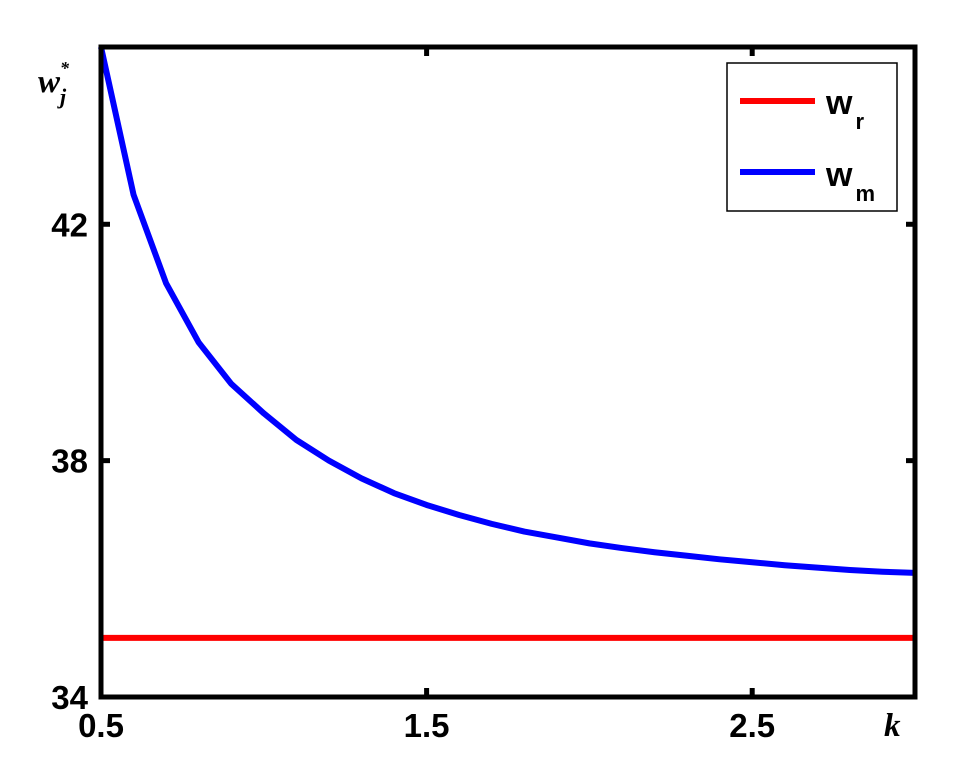 This screenshot has height=771, width=963. Describe the element at coordinates (69, 461) in the screenshot. I see `y-tick-label: 38` at that location.